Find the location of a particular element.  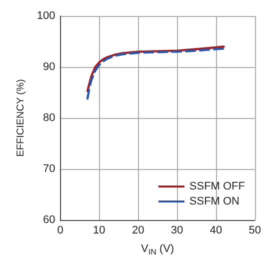

x-tick-label: 50 is located at coordinates (255, 230).